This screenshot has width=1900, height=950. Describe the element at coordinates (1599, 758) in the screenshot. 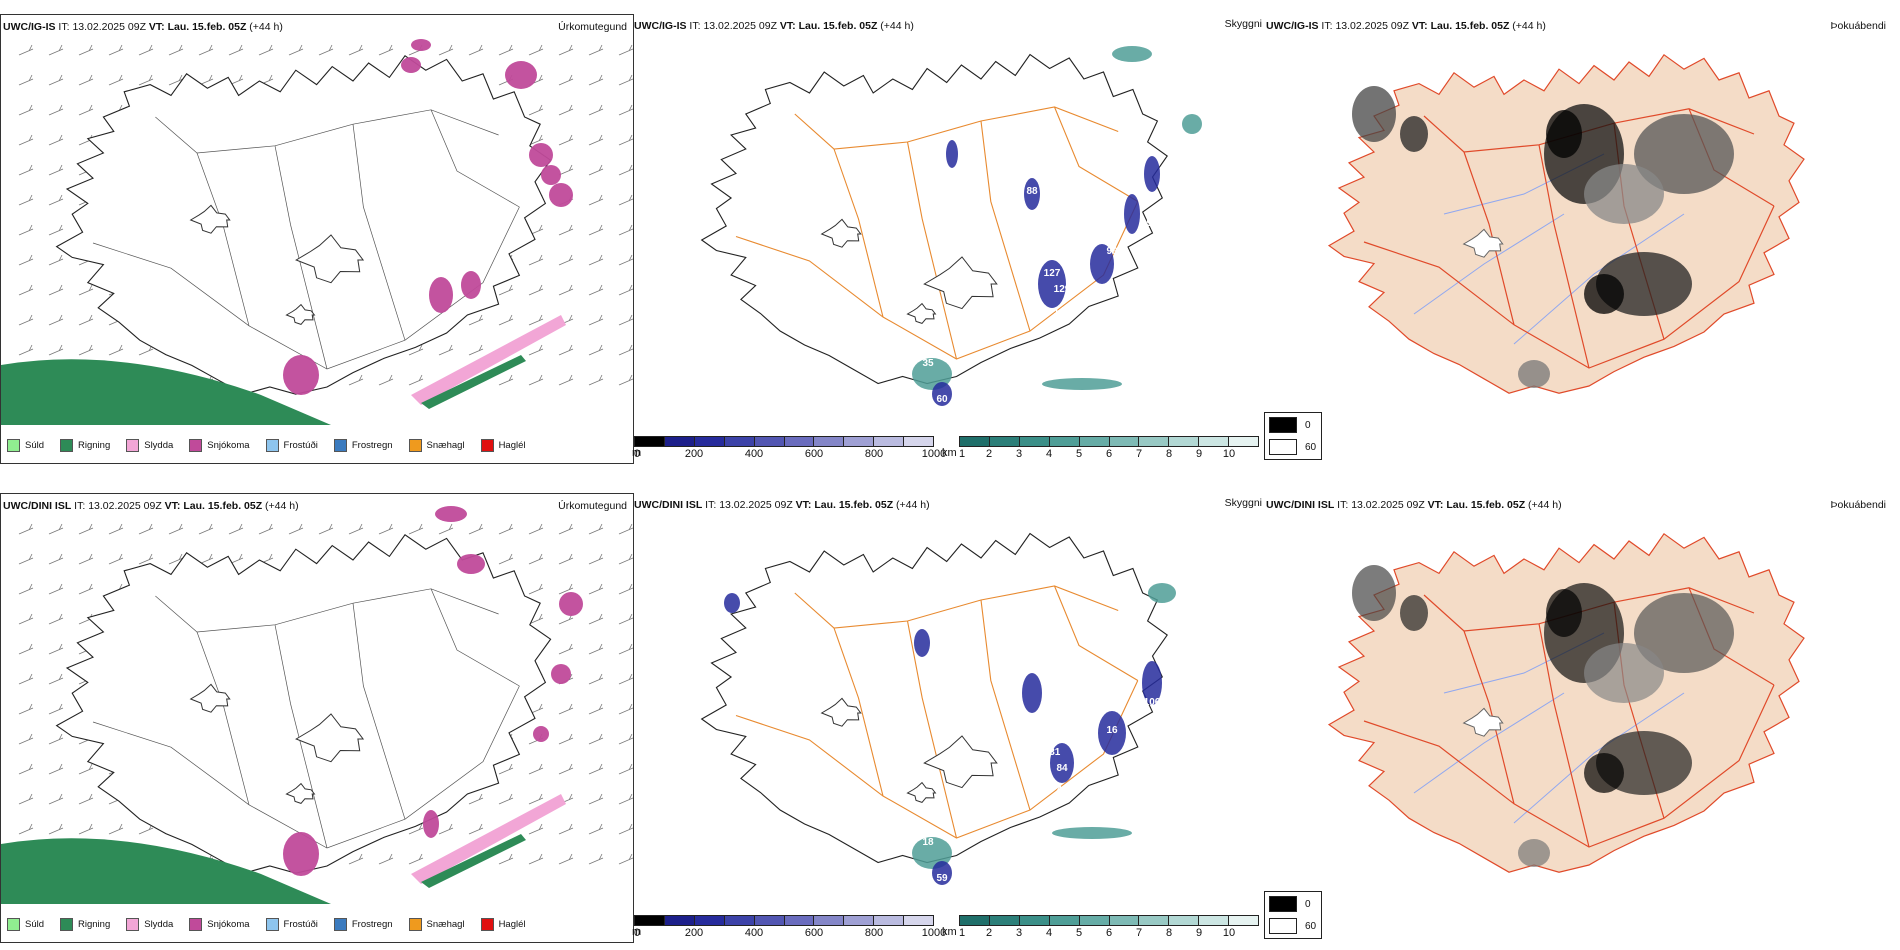

I see `river-line` at that location.